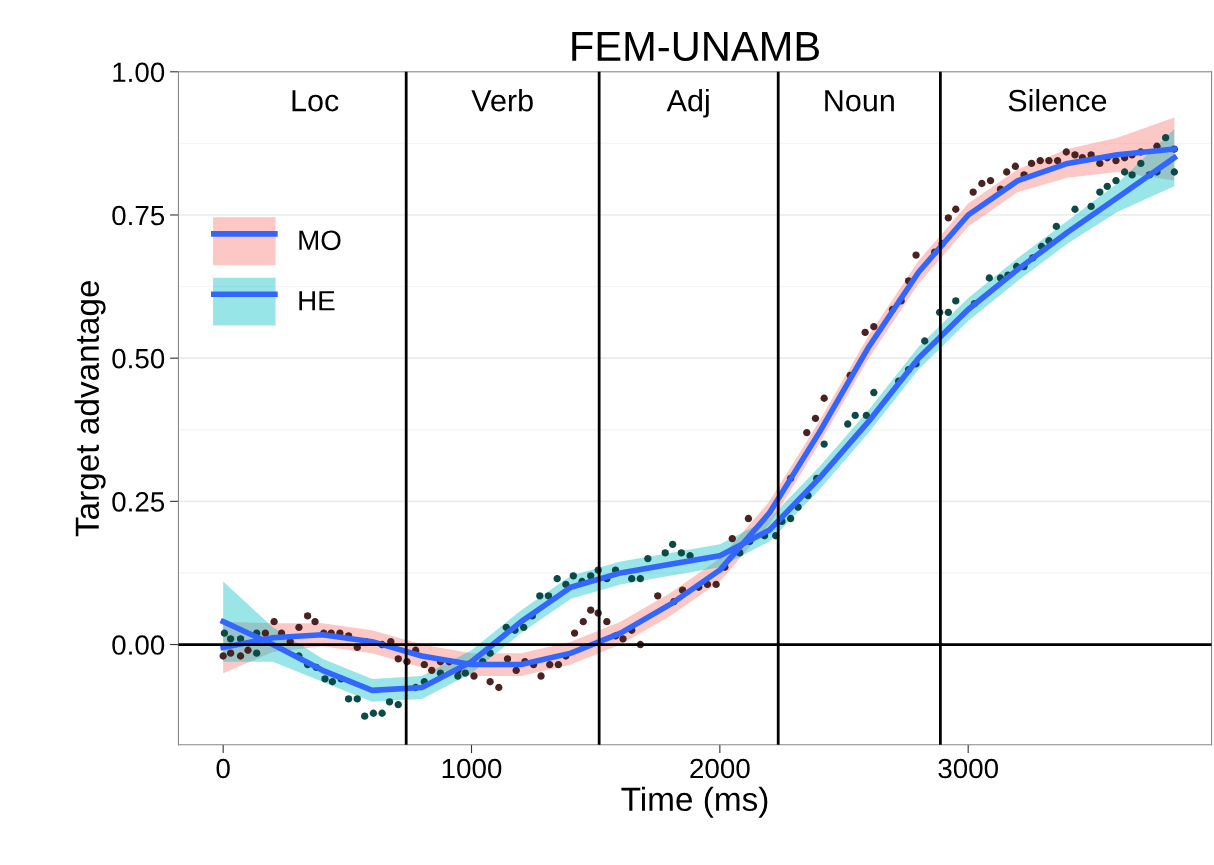 This screenshot has height=865, width=1214. I want to click on x-tick-label: 0, so click(223, 768).